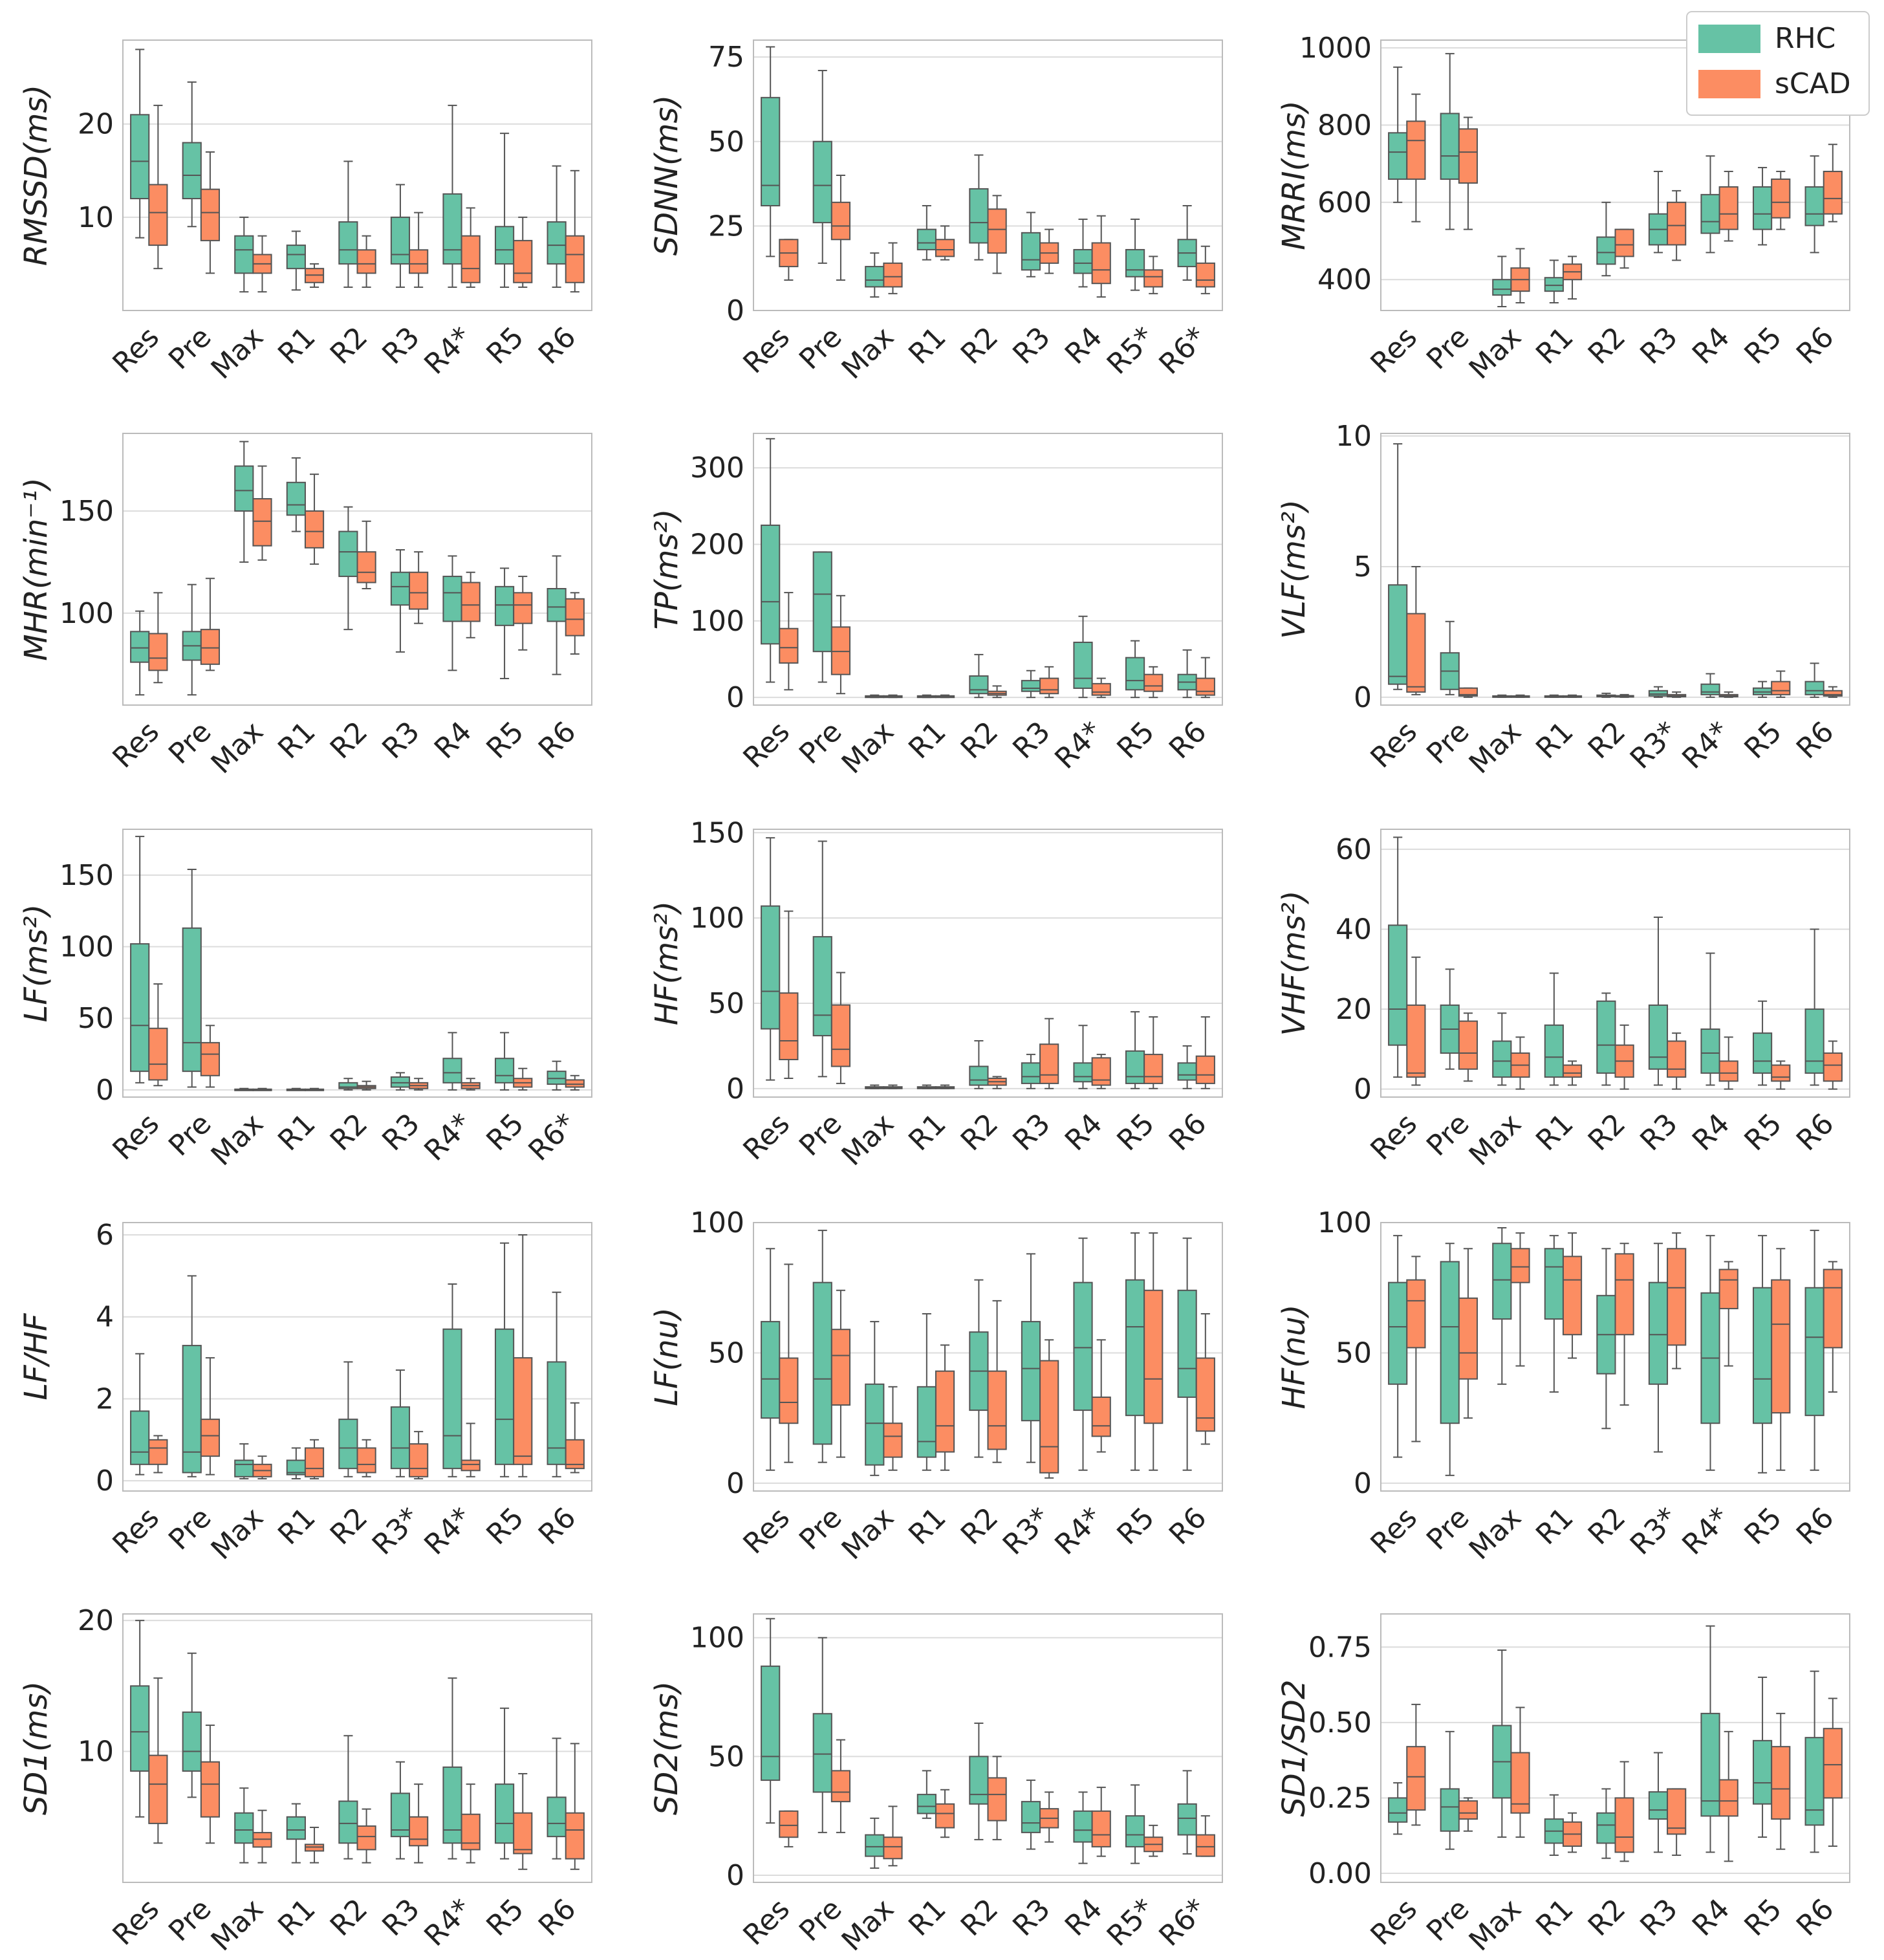  I want to click on box-scad-res, so click(1416, 630).